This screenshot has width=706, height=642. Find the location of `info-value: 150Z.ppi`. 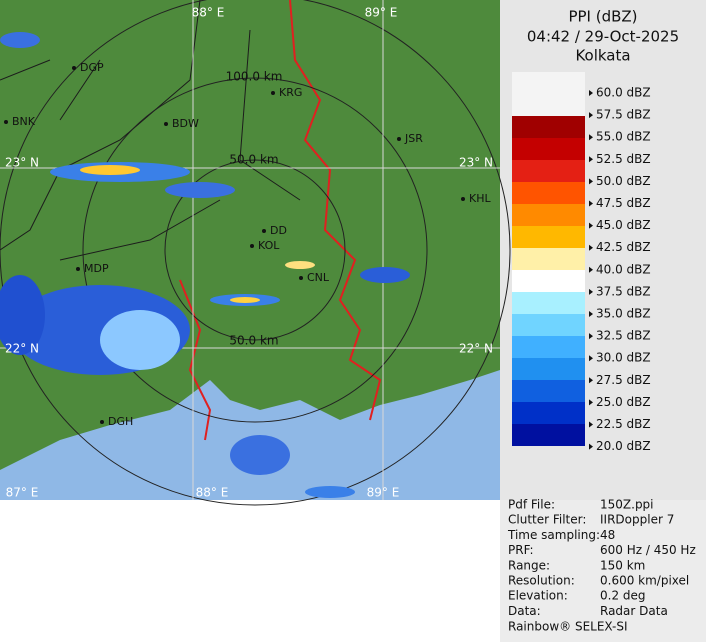

info-value: 150Z.ppi is located at coordinates (627, 505).